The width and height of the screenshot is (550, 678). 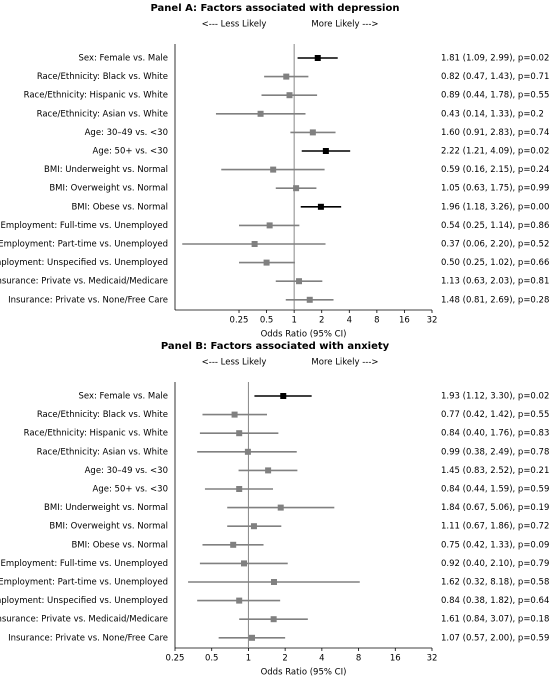 I want to click on value-label: 1.05 (0.63, 1.75), p=0.99, so click(x=495, y=189).